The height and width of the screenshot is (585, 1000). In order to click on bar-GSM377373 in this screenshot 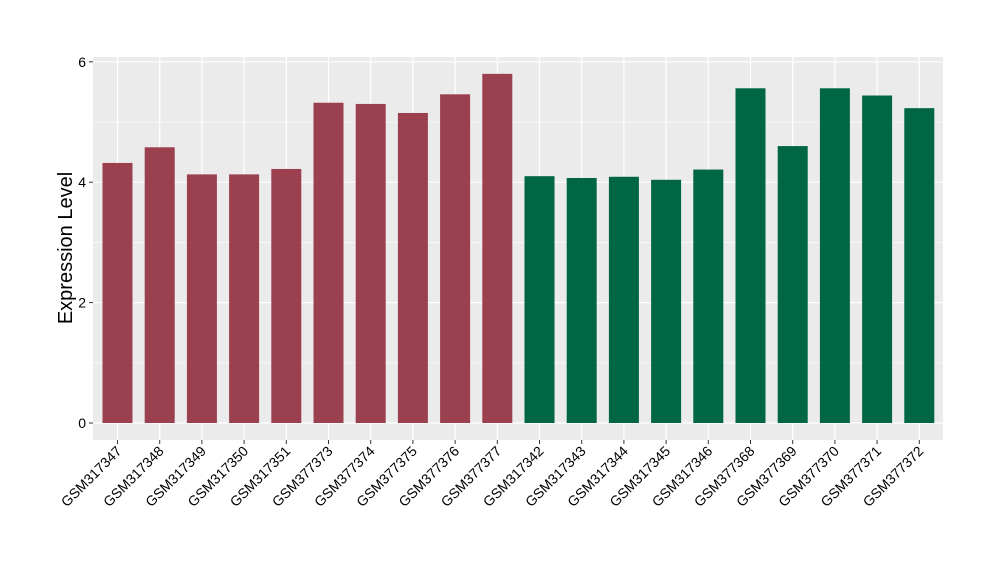, I will do `click(328, 263)`.